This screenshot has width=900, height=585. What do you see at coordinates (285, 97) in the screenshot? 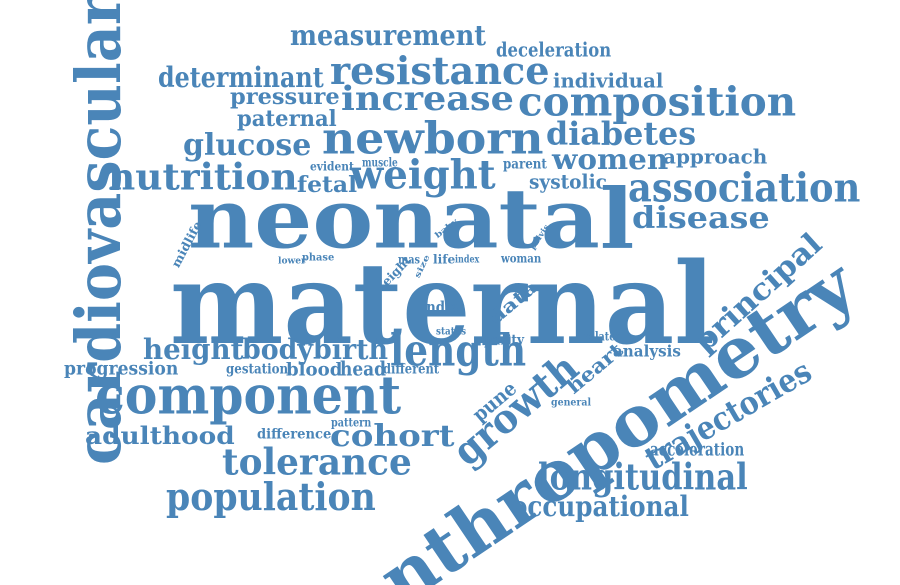
I see `cloud-word-pressure: pressure` at bounding box center [285, 97].